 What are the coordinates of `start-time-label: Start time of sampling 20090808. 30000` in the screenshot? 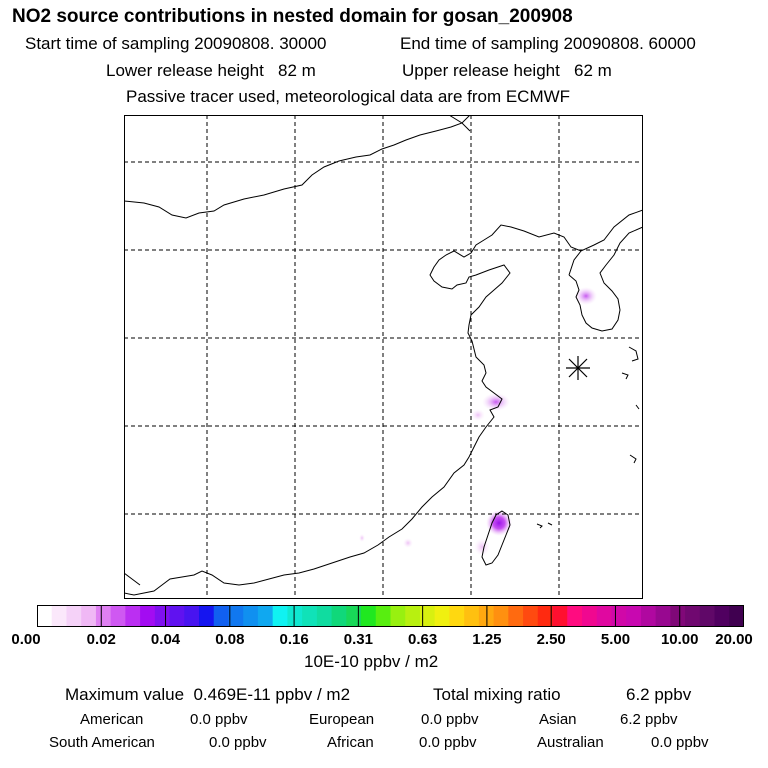 It's located at (176, 43).